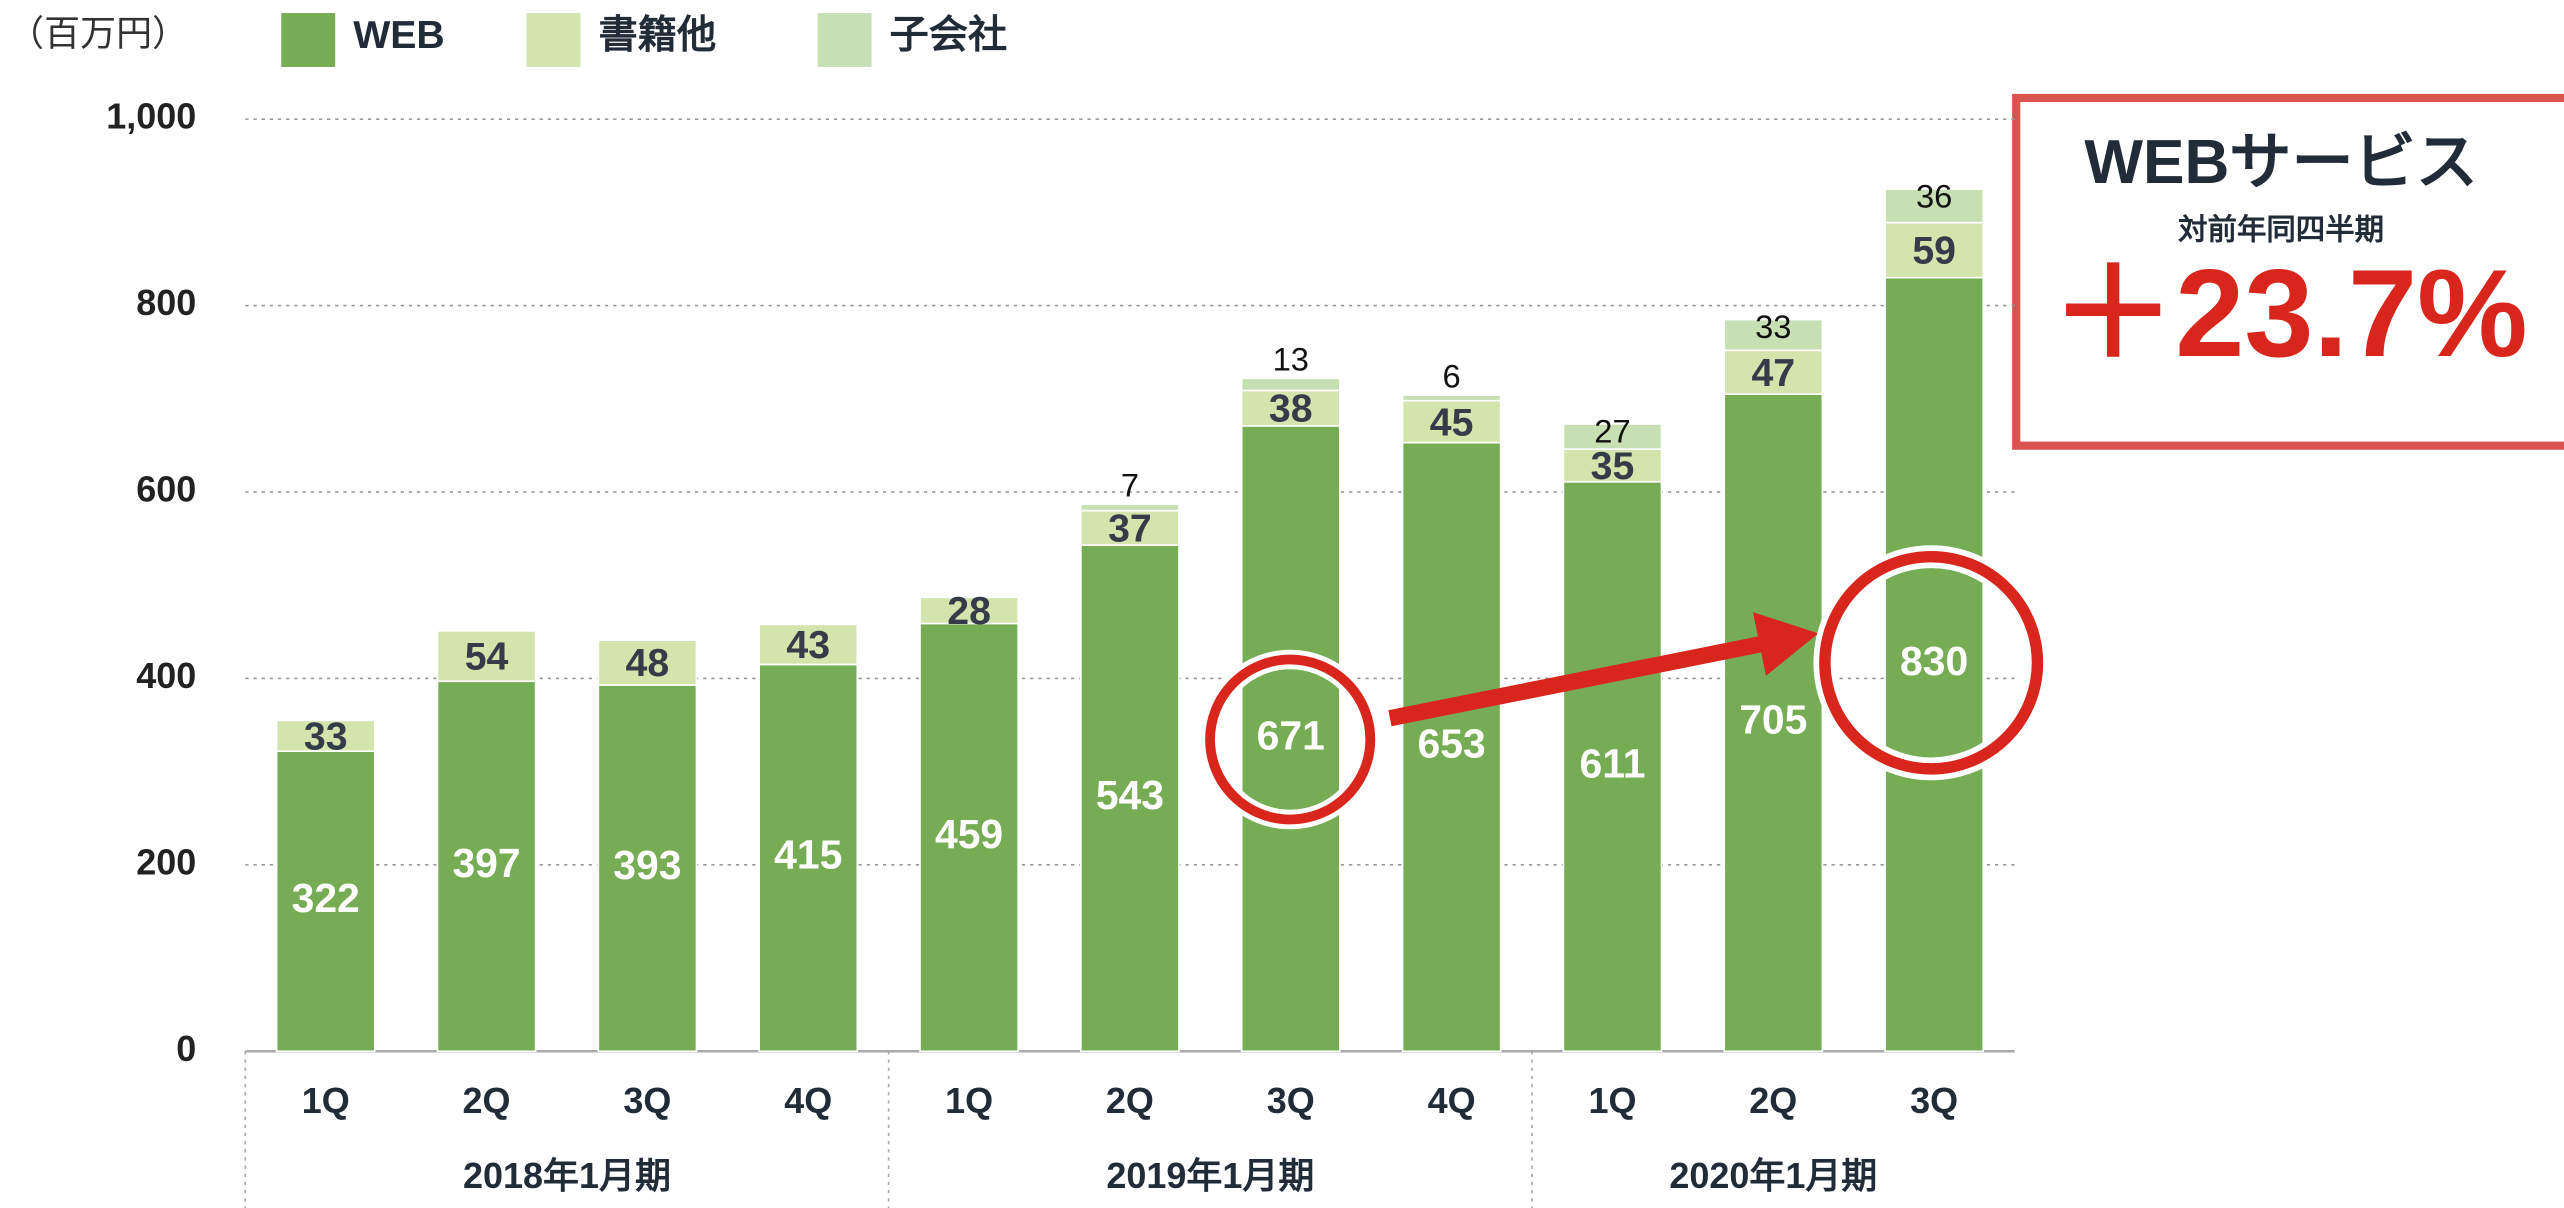 This screenshot has width=2564, height=1208. Describe the element at coordinates (326, 898) in the screenshot. I see `value-label: 322` at that location.